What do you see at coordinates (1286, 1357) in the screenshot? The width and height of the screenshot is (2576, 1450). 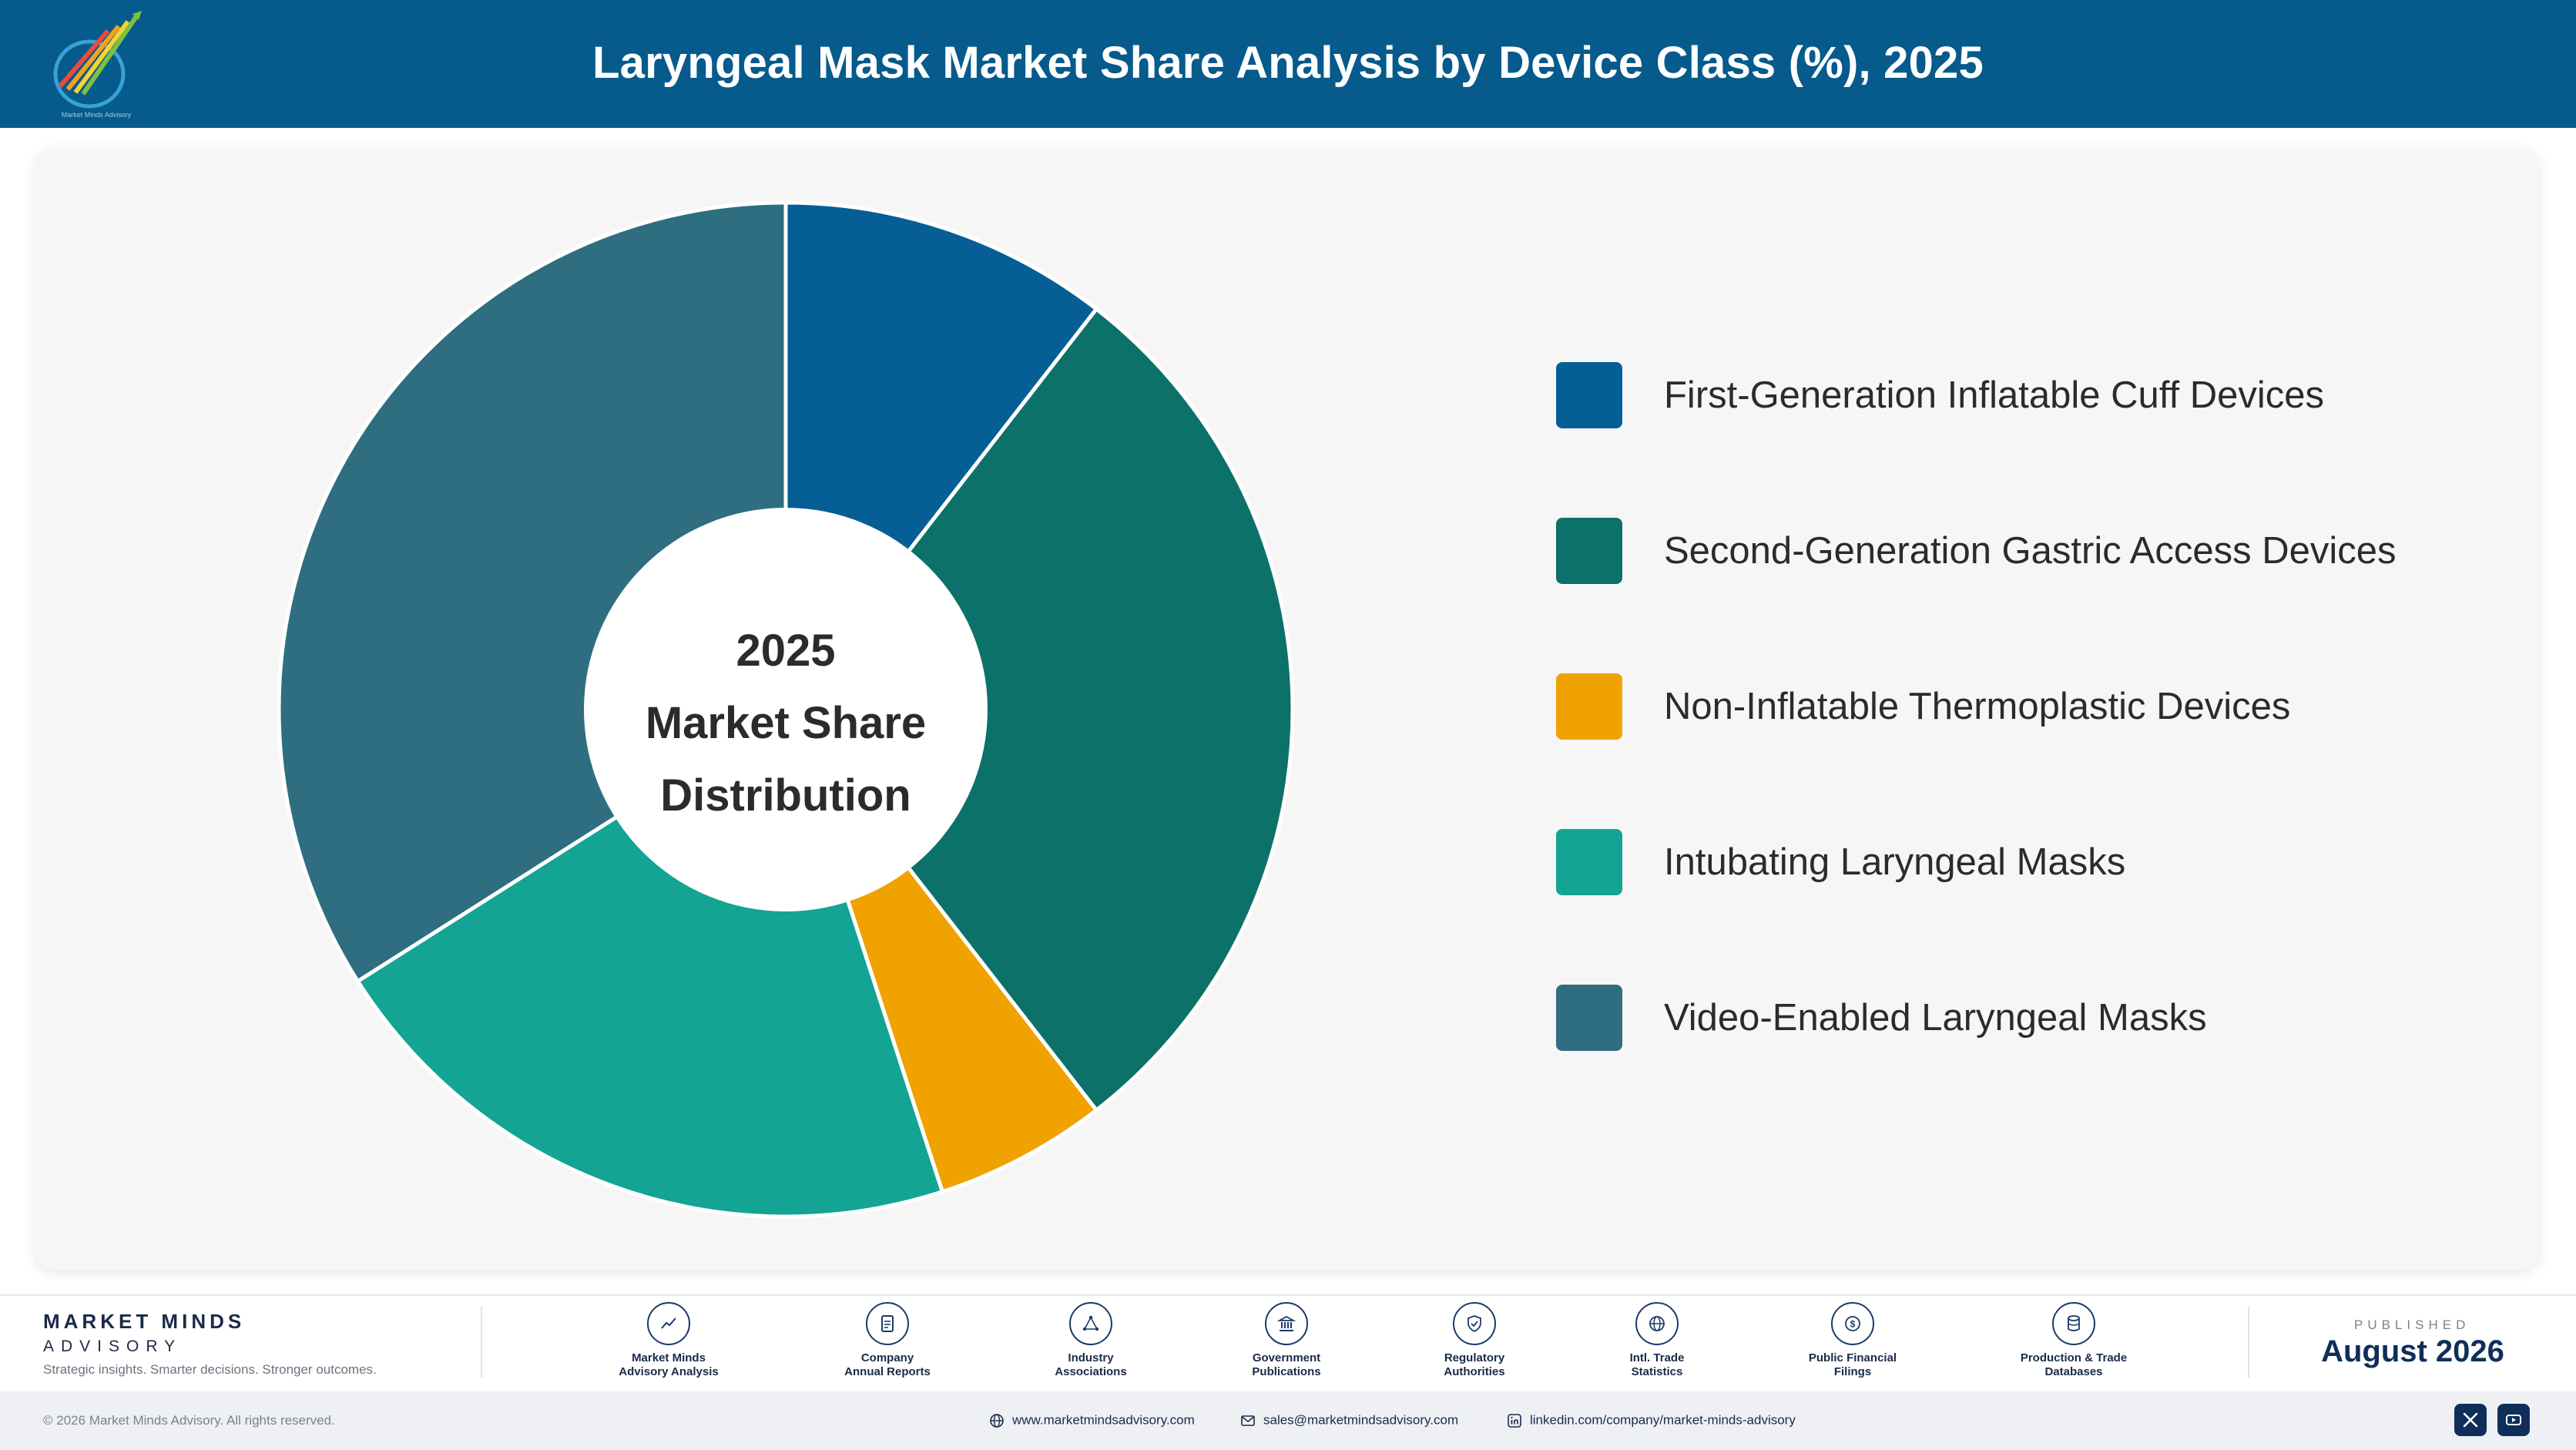 I see `source-label-line1: Government` at bounding box center [1286, 1357].